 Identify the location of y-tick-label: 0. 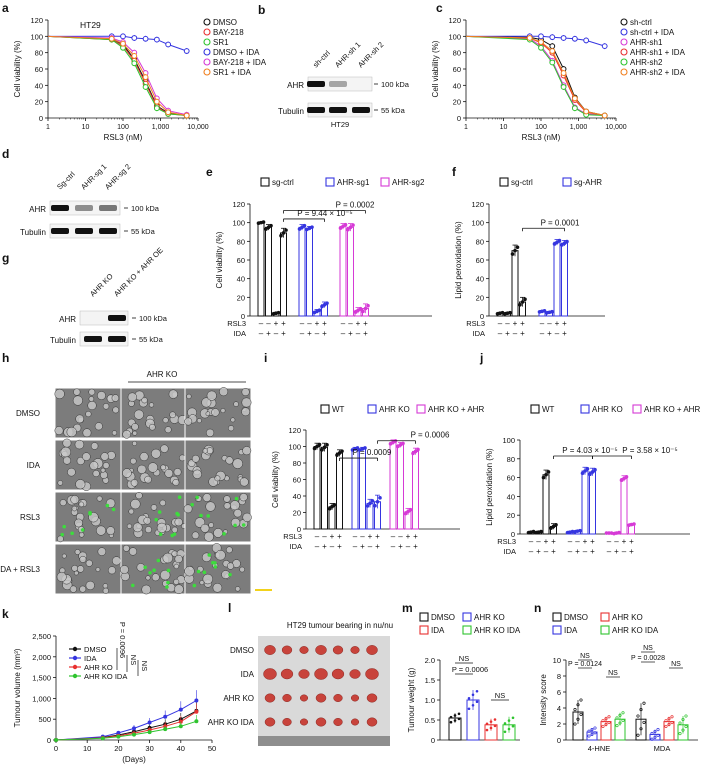
(482, 316).